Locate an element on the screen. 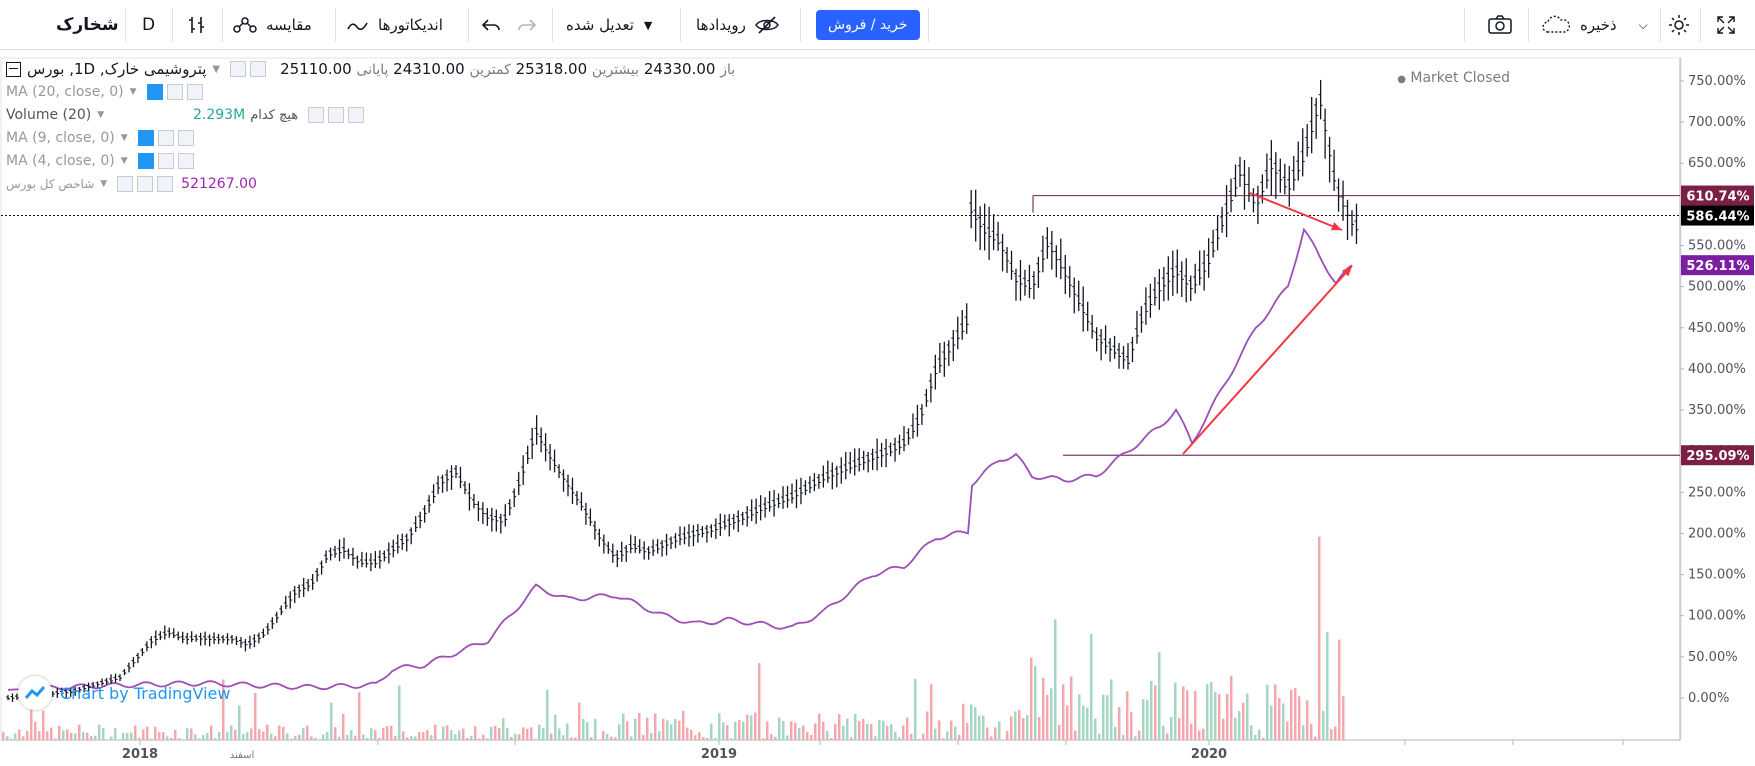 This screenshot has width=1755, height=766. volume-label: Volume (20) is located at coordinates (49, 115).